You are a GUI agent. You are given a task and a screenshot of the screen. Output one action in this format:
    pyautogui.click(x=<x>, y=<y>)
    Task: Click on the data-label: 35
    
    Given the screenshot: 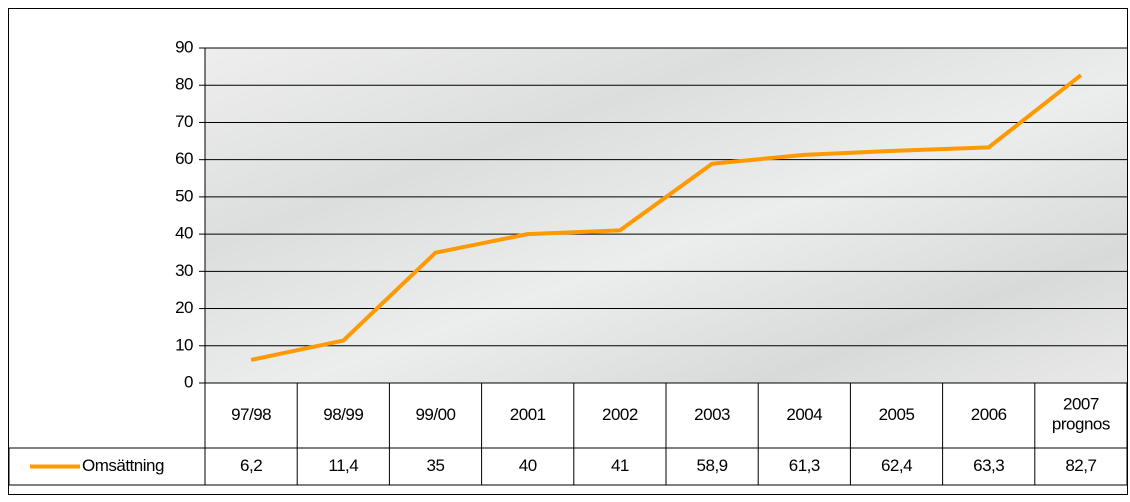 What is the action you would take?
    pyautogui.click(x=436, y=465)
    